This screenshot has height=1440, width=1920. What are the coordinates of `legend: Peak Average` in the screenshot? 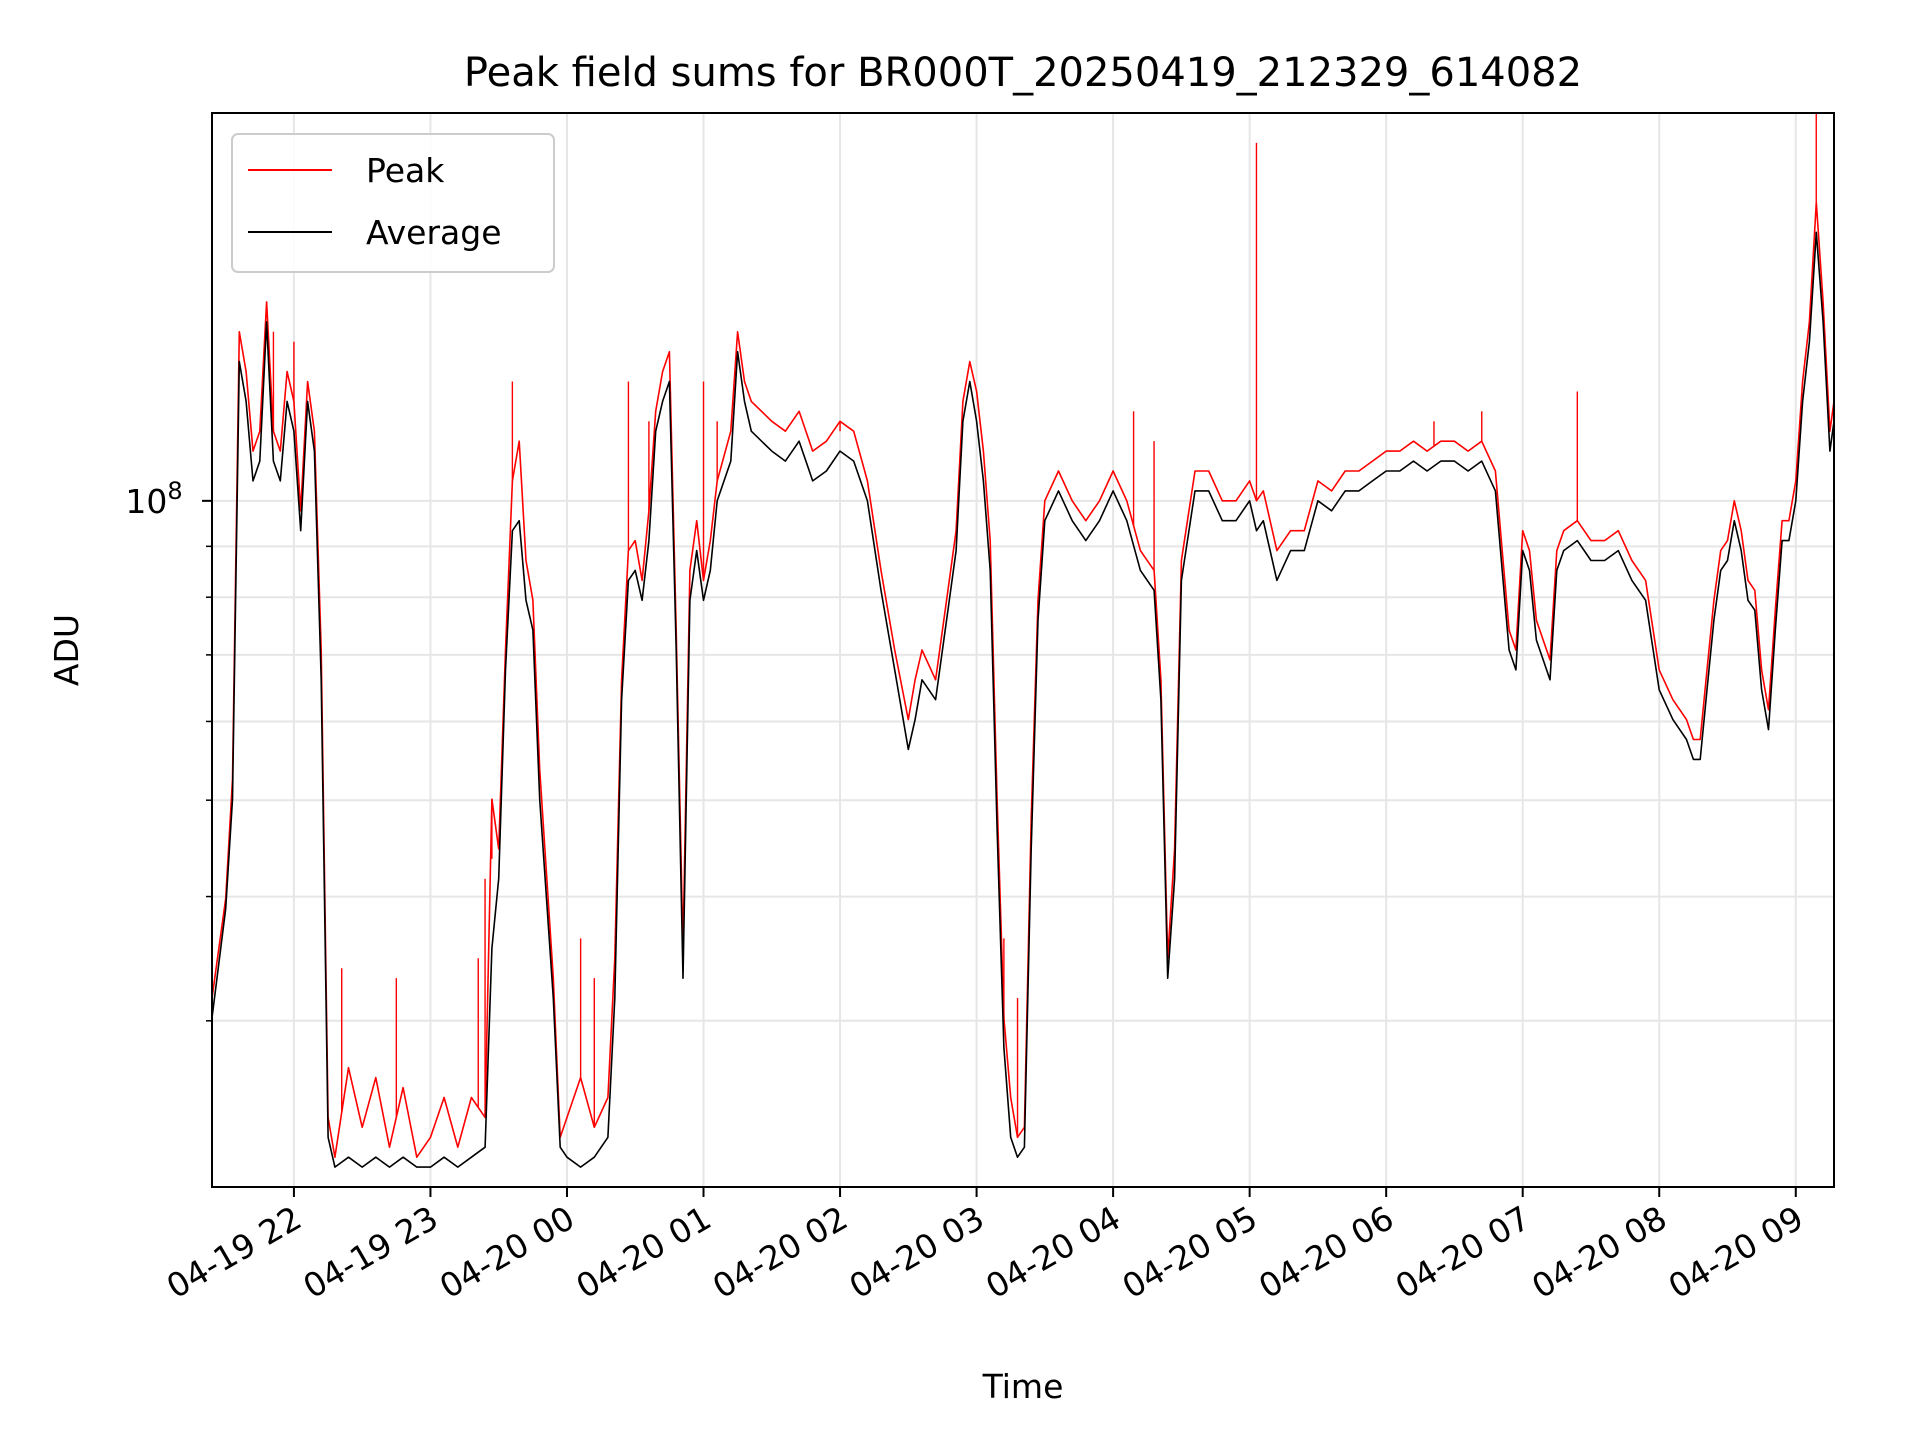 It's located at (393, 203).